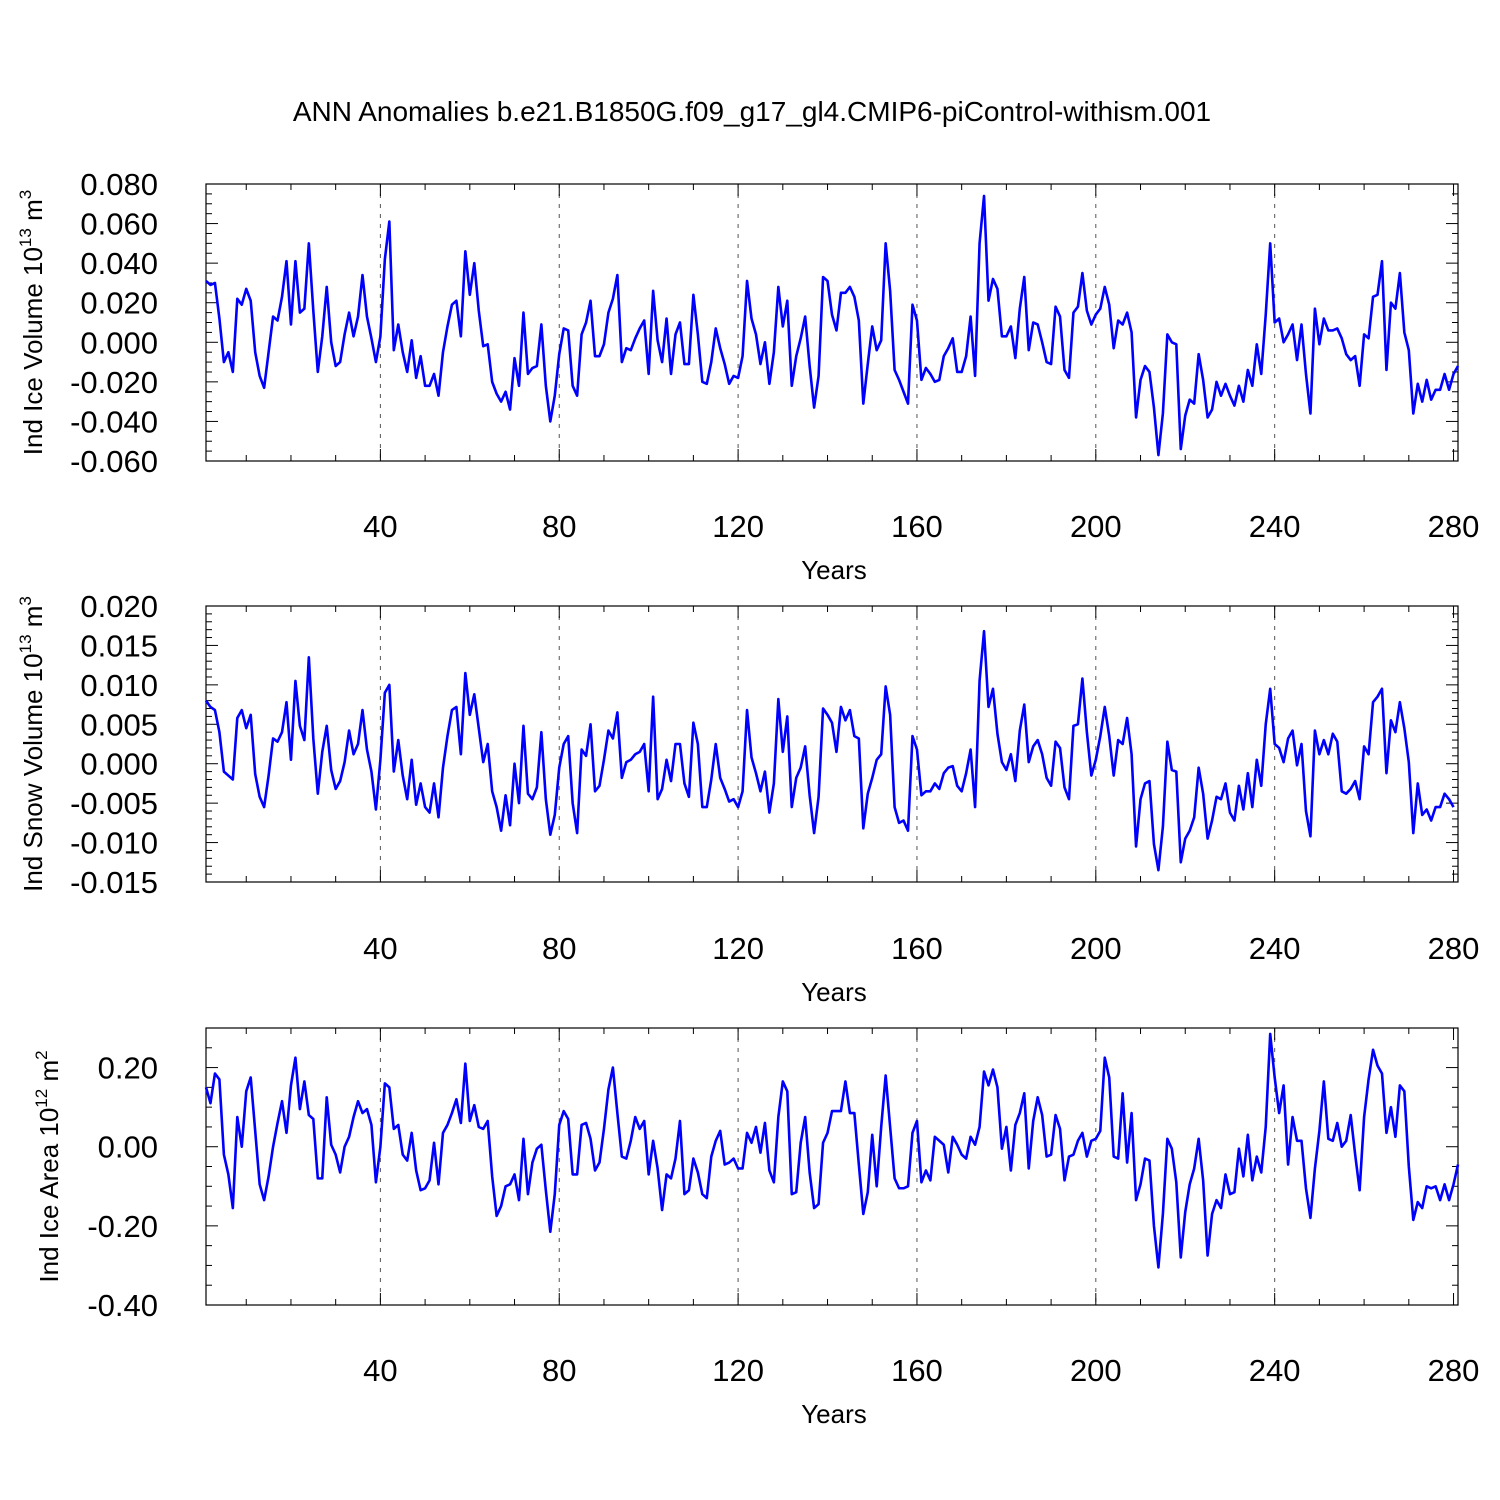  Describe the element at coordinates (119, 184) in the screenshot. I see `y-tick-label: 0.080` at that location.